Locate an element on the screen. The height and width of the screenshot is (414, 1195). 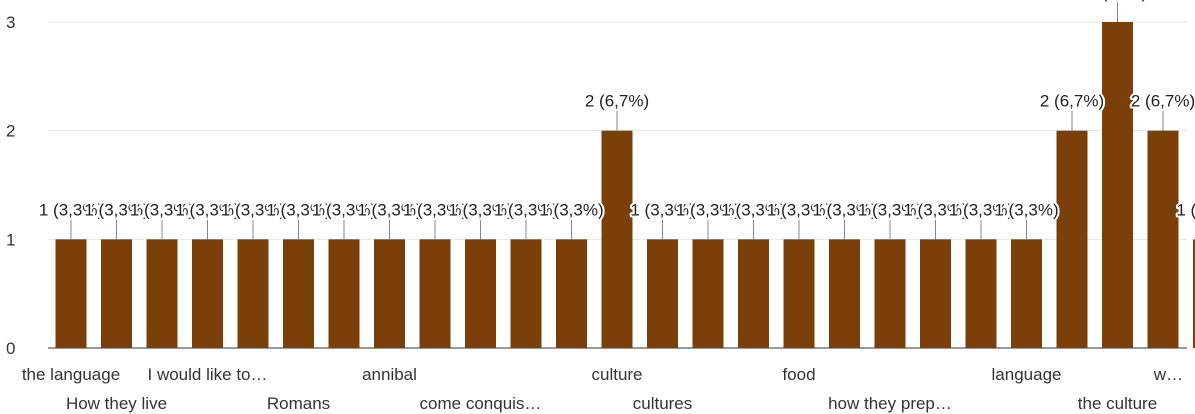
x-tick-label: culture is located at coordinates (616, 374).